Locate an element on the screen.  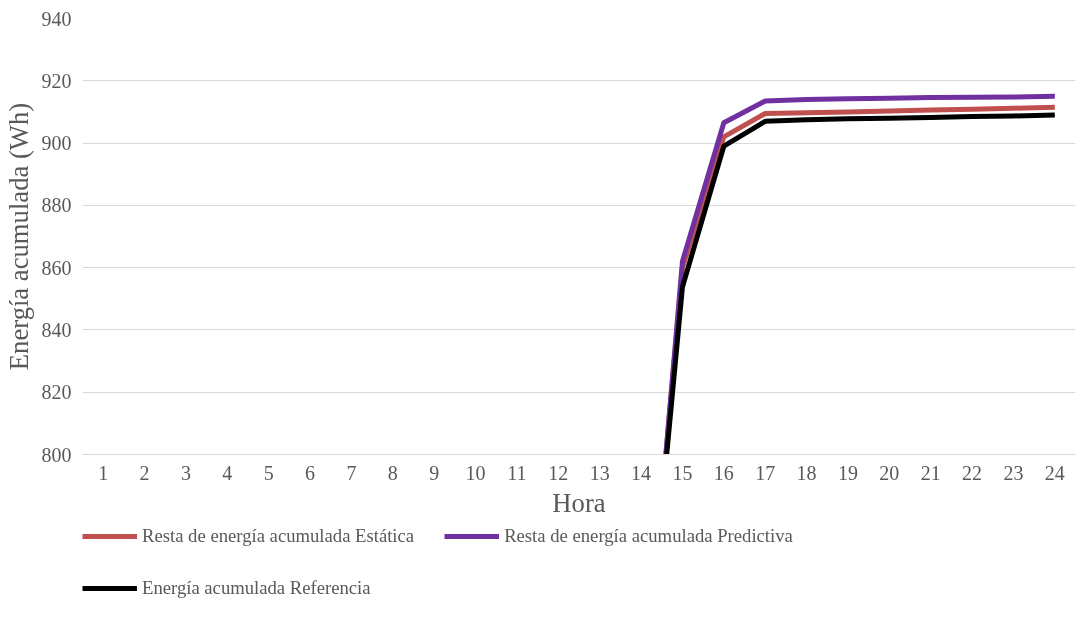
x-tick-label: 9 is located at coordinates (434, 472).